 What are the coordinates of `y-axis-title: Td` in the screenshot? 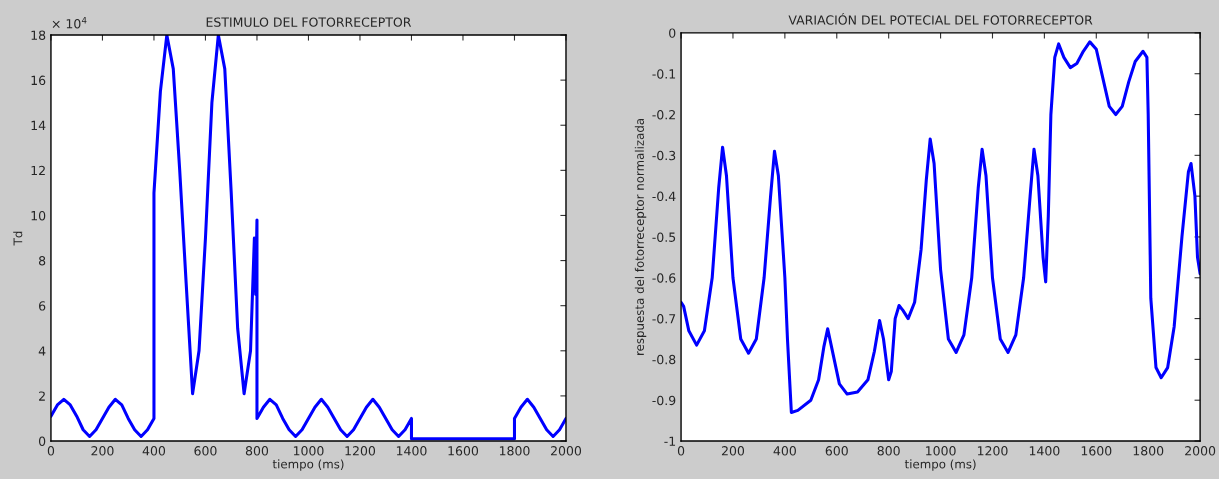 It's located at (18, 238).